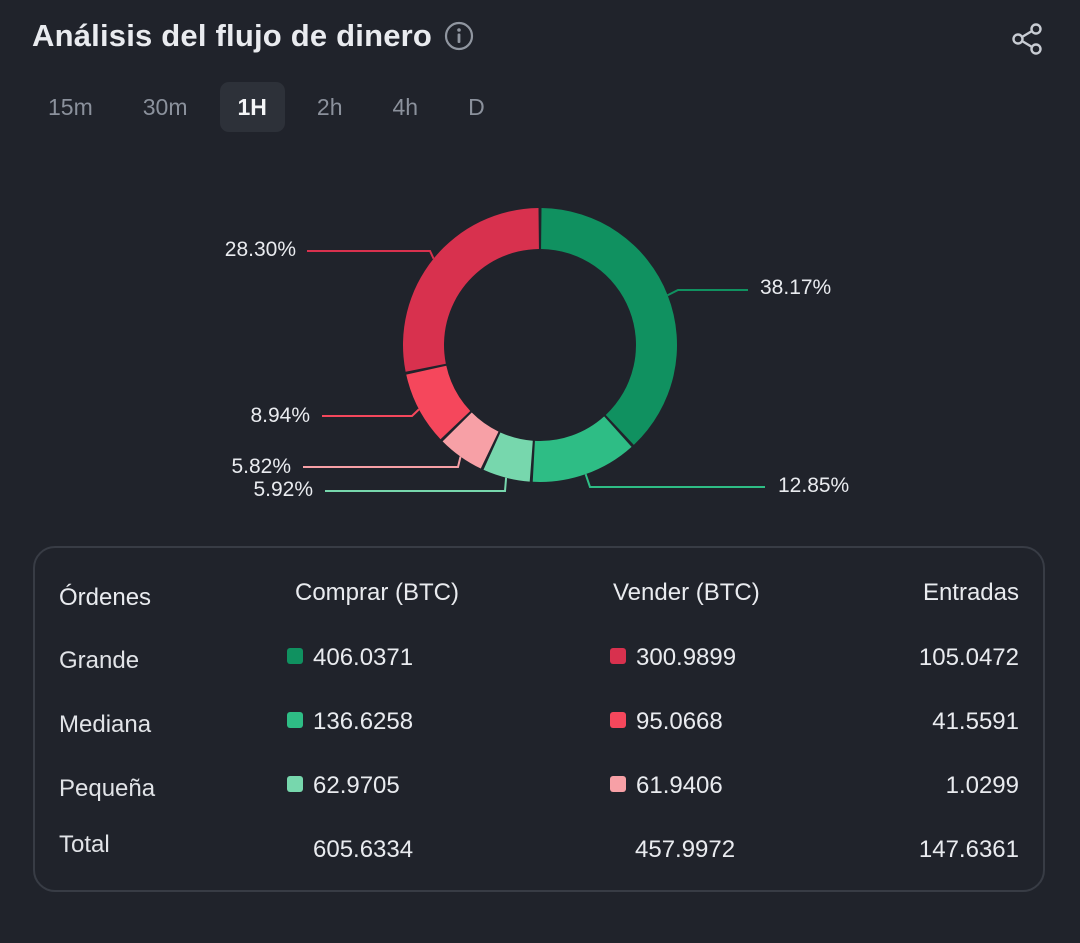  Describe the element at coordinates (105, 597) in the screenshot. I see `header-orders: Órdenes` at that location.